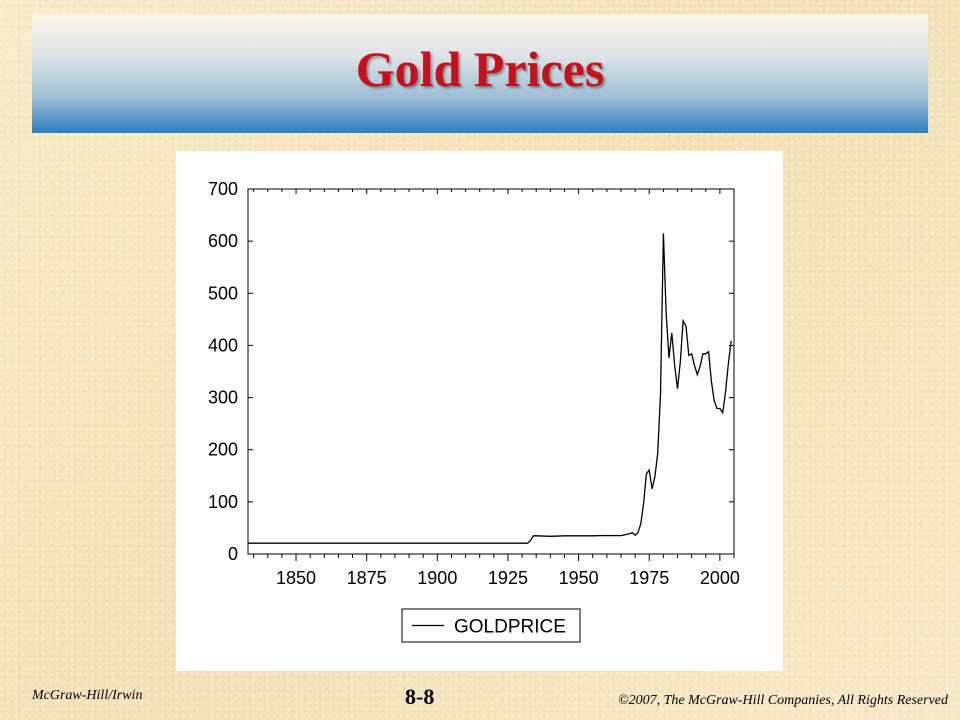 This screenshot has width=960, height=720. What do you see at coordinates (649, 578) in the screenshot?
I see `x-tick-label: 1975` at bounding box center [649, 578].